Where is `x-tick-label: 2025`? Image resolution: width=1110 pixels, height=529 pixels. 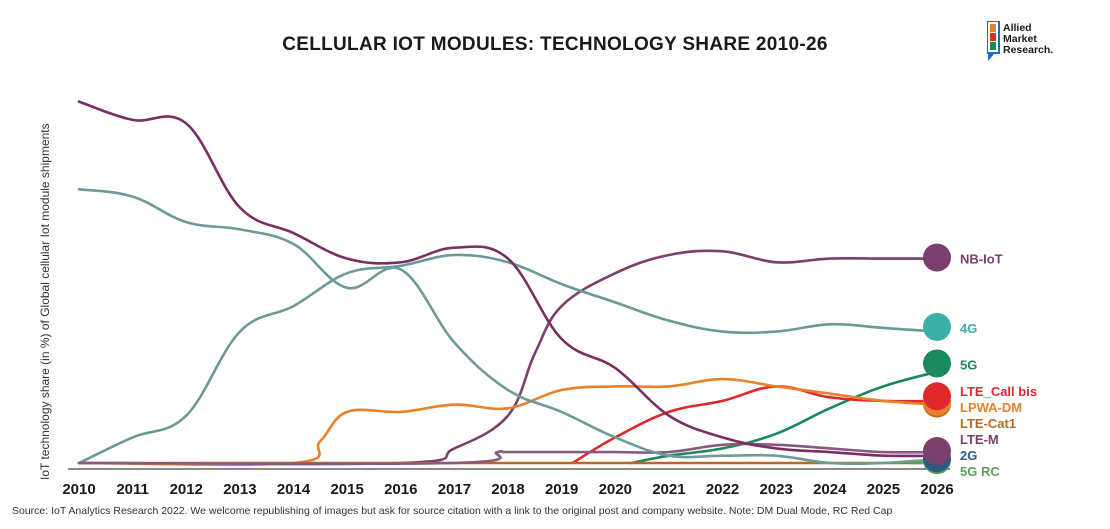 x-tick-label: 2025 is located at coordinates (883, 489).